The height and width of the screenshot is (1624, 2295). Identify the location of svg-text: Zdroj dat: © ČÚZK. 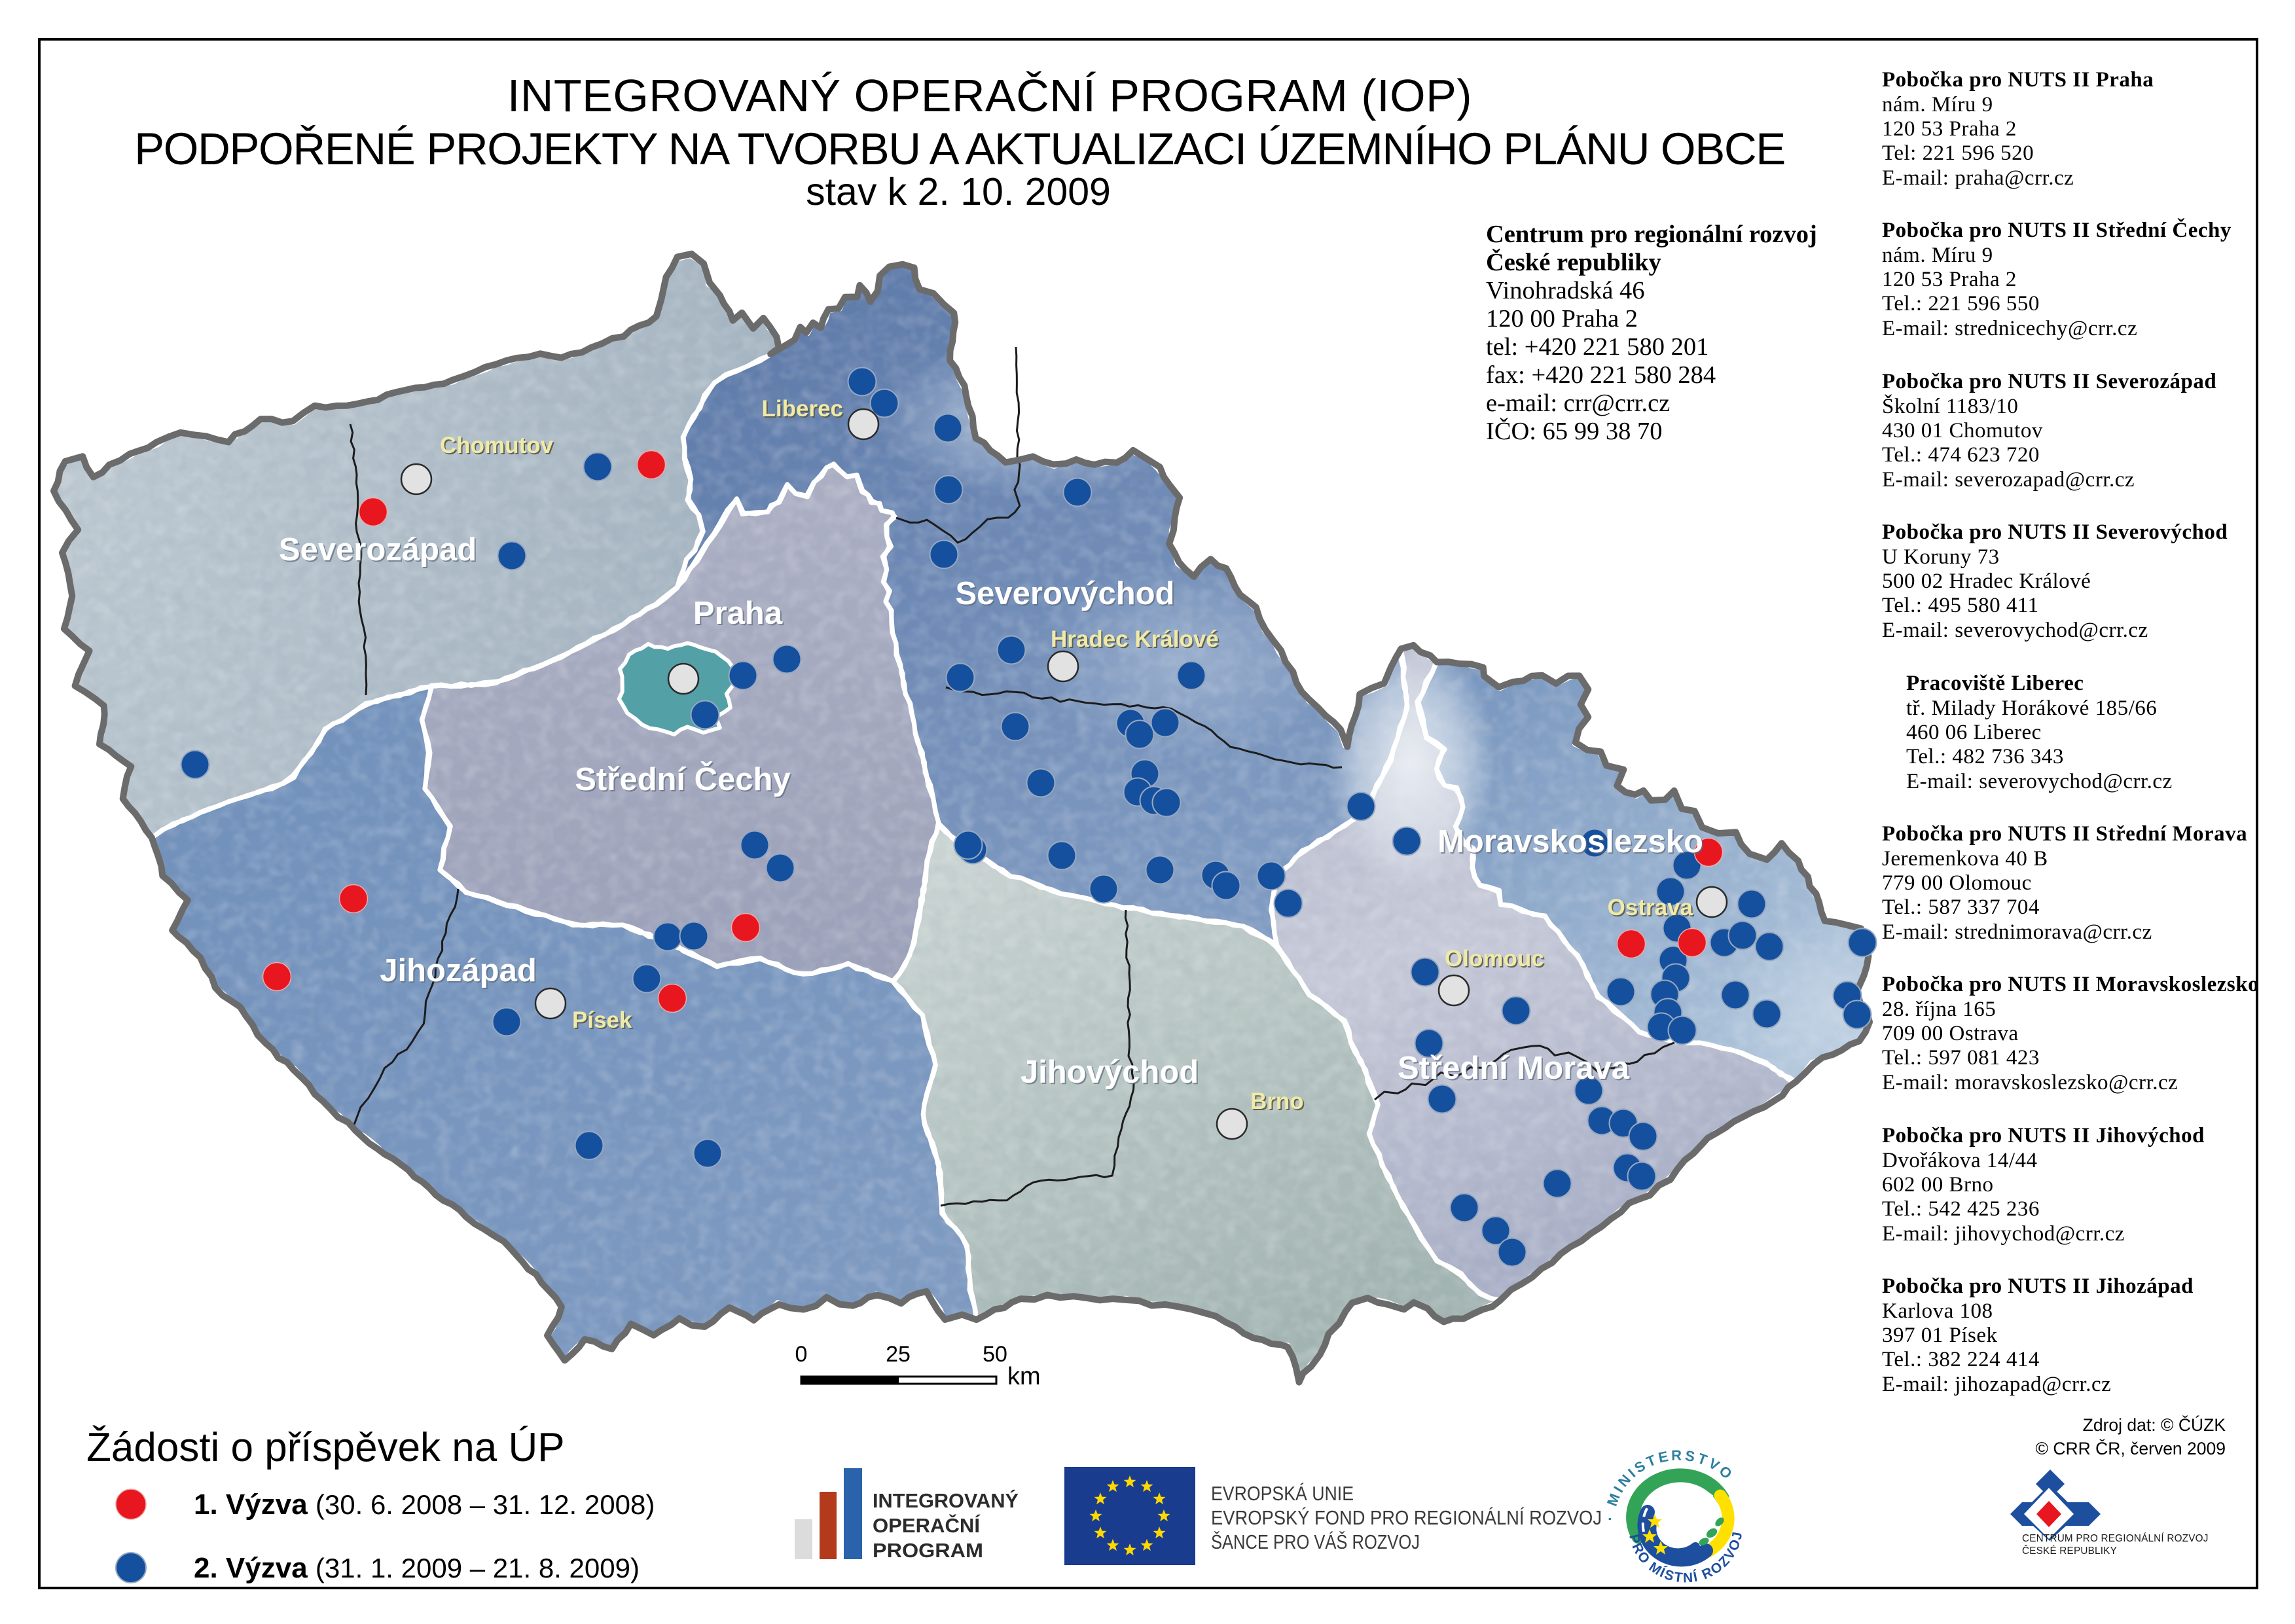
(2154, 1425).